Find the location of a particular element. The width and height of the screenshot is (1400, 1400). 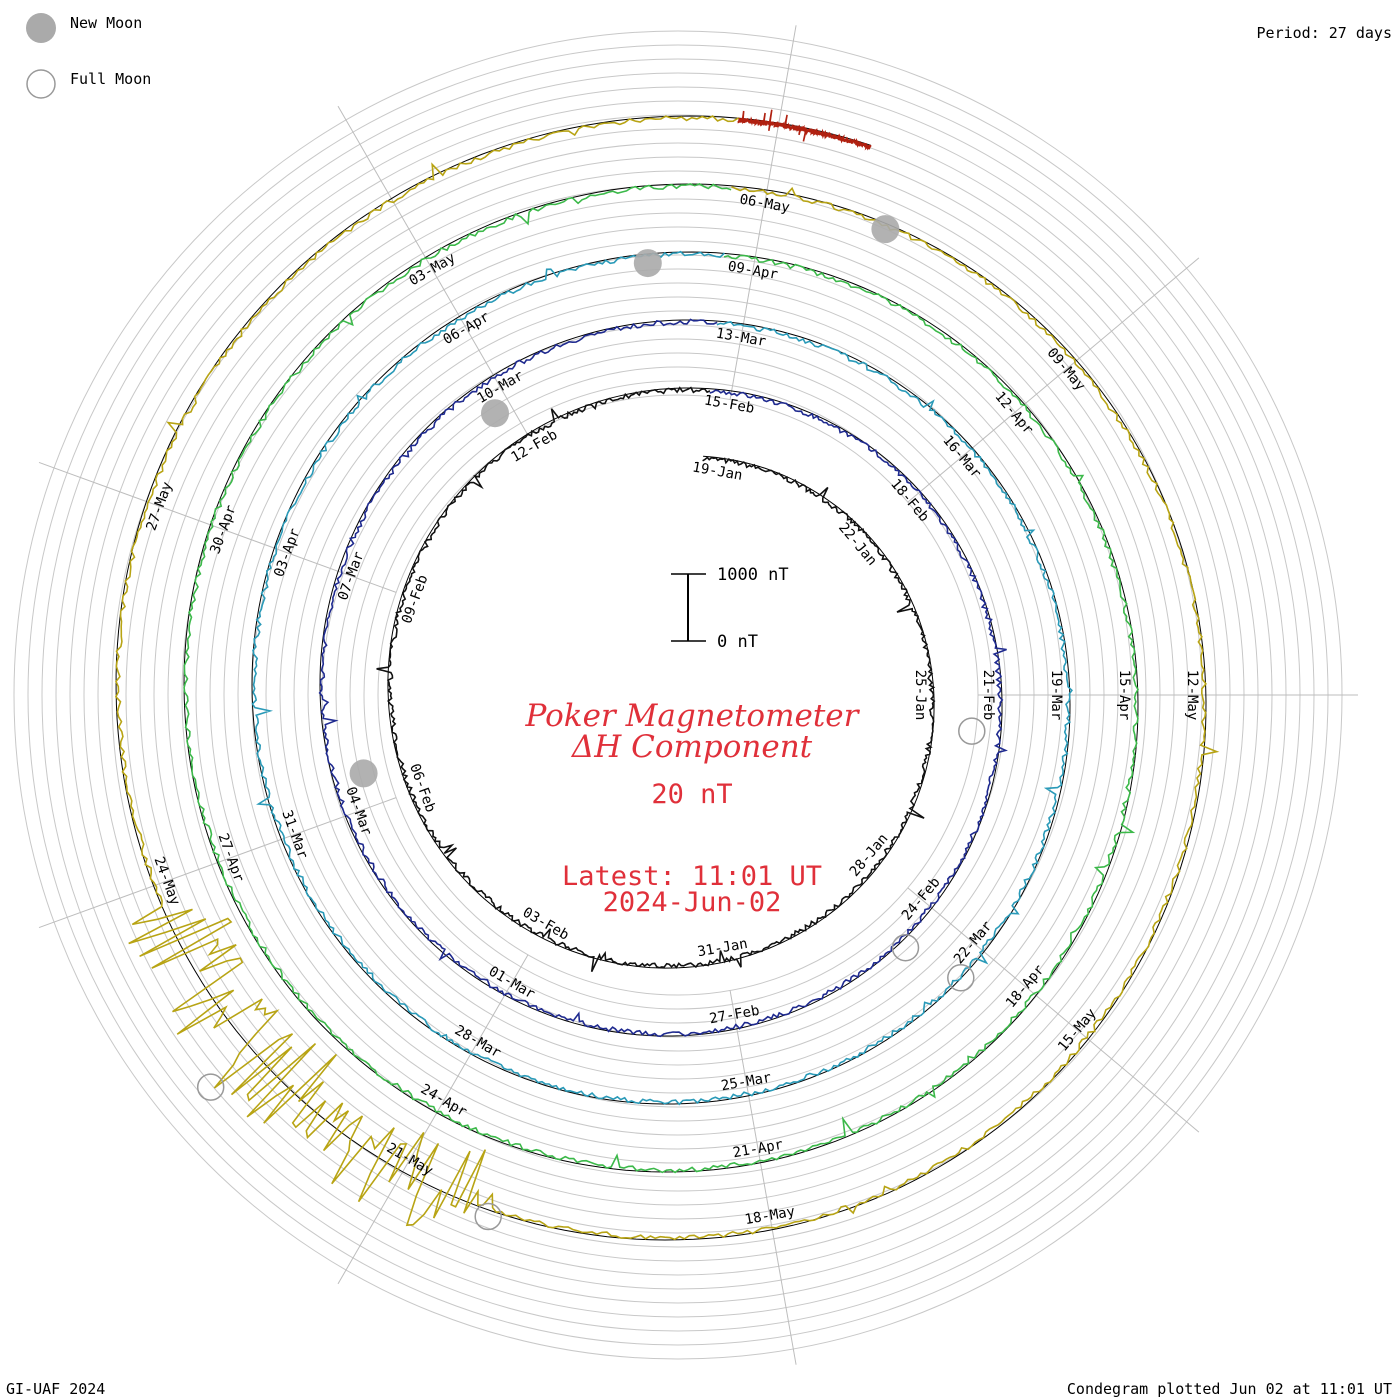

scale-bar is located at coordinates (688, 607).